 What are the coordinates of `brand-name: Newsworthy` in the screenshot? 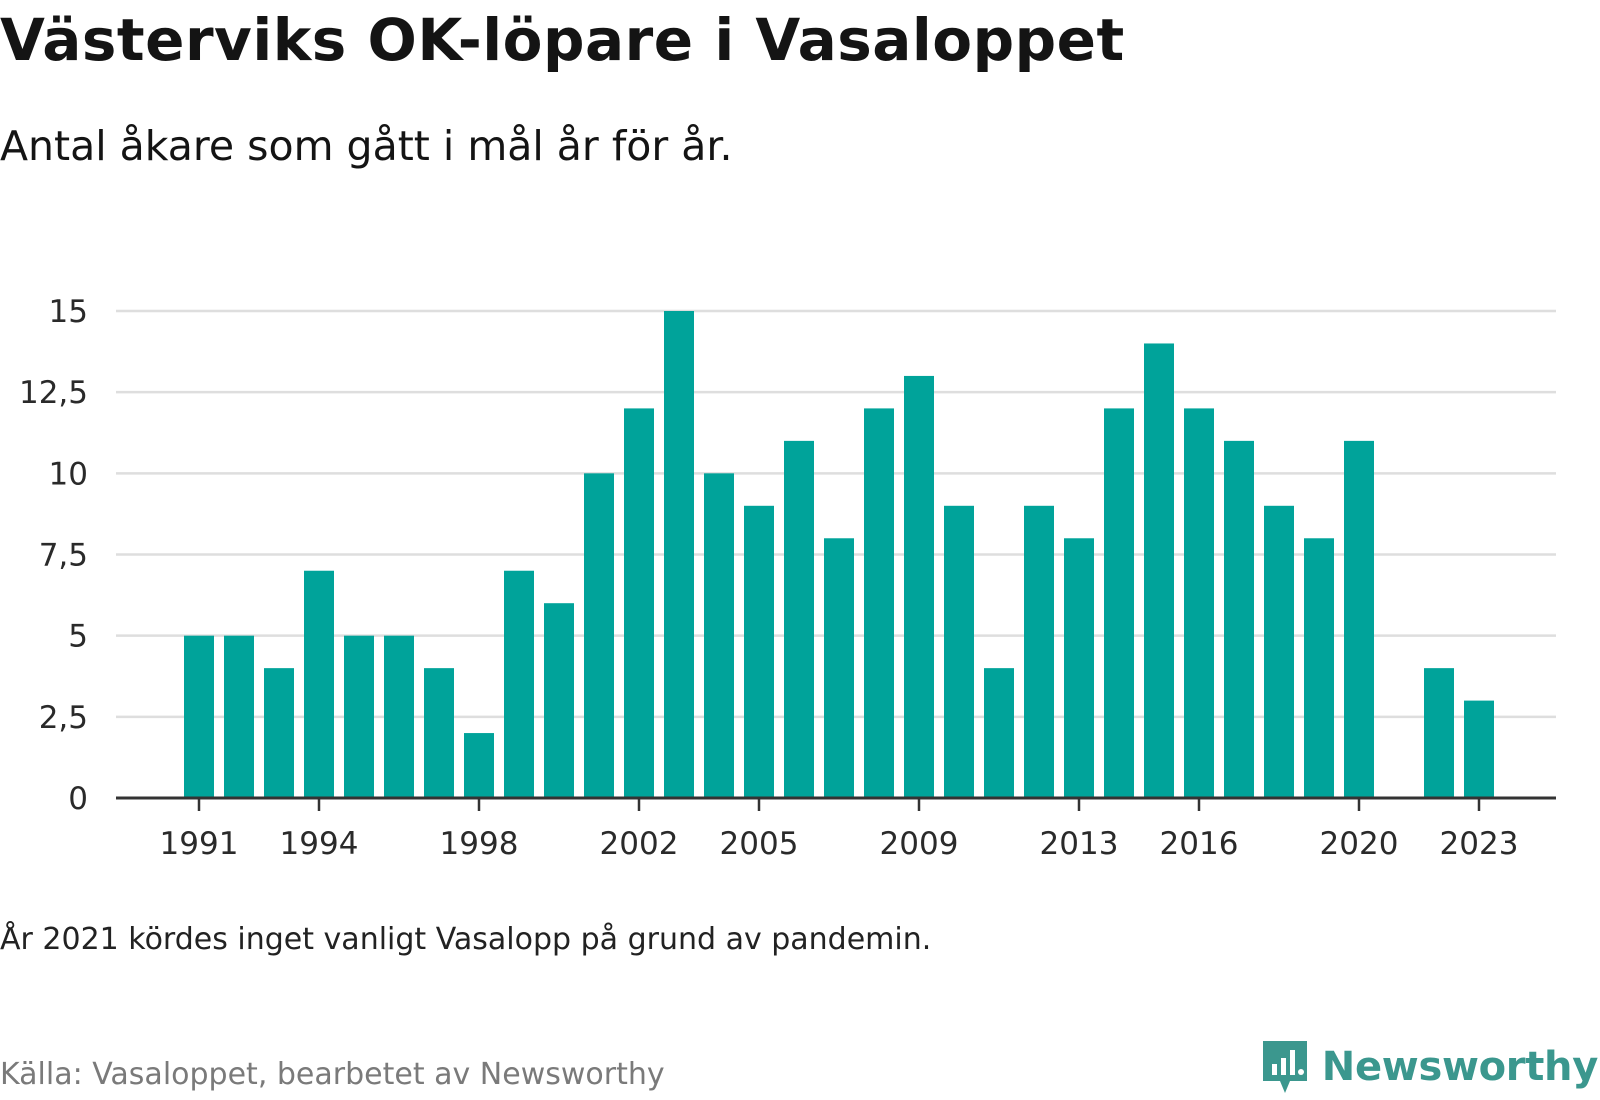 It's located at (1460, 1067).